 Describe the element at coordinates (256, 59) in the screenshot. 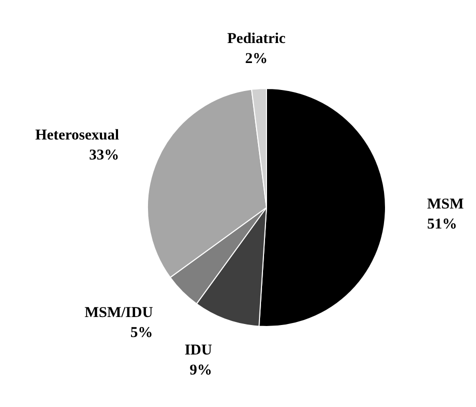

I see `data-label: 2%` at that location.